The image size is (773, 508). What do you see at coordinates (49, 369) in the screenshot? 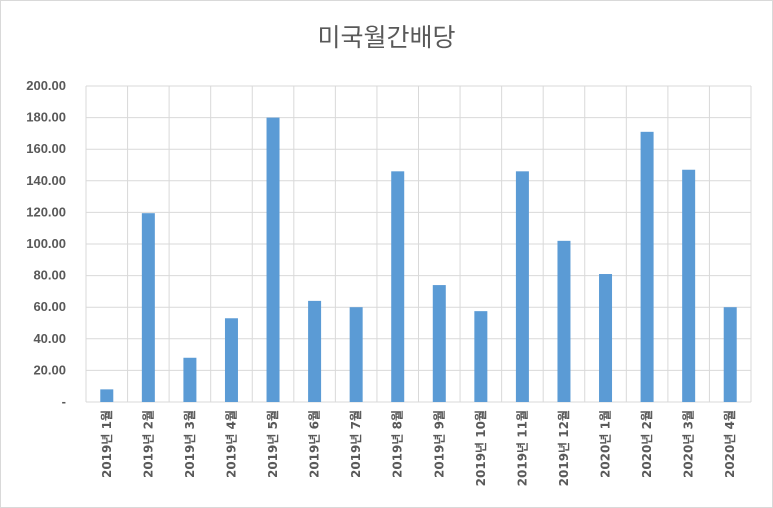
I see `y-tick-label: 20.00` at bounding box center [49, 369].